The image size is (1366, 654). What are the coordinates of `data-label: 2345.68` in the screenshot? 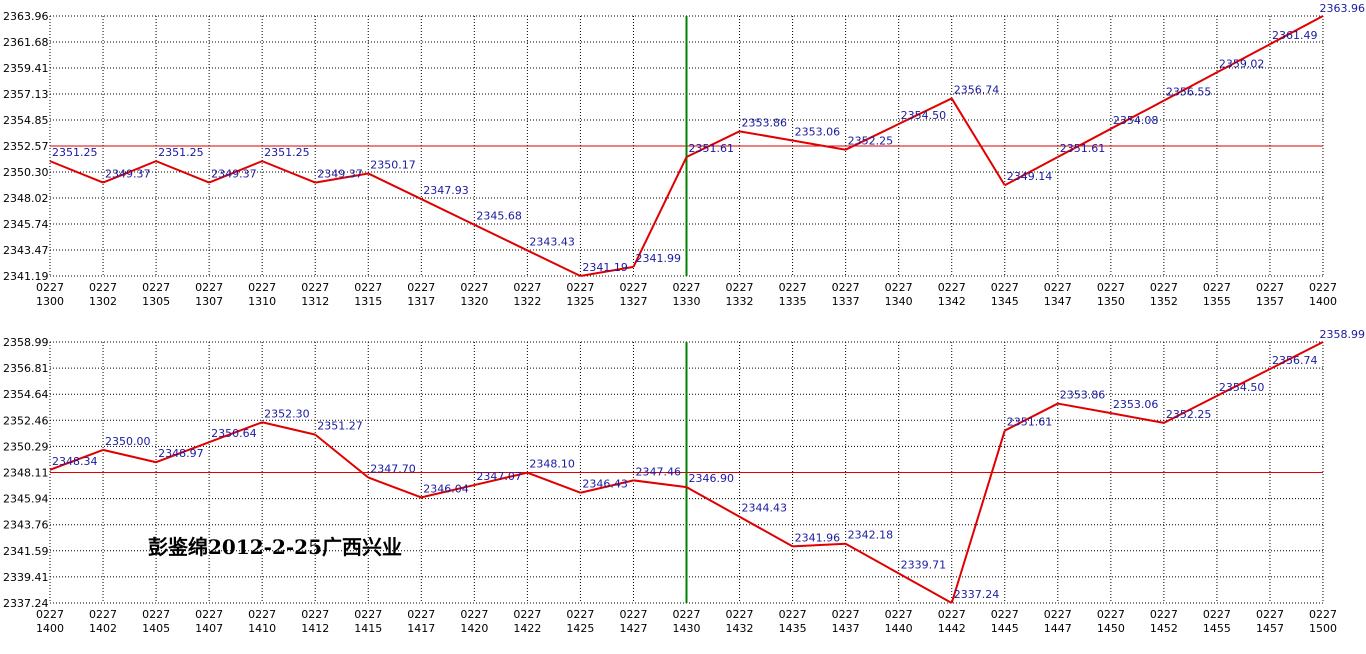 It's located at (499, 216).